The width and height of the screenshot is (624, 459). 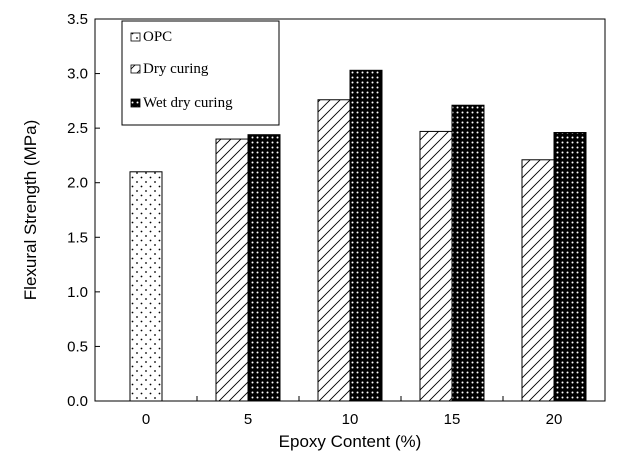 I want to click on y-tick-label: 2.5, so click(x=77, y=128).